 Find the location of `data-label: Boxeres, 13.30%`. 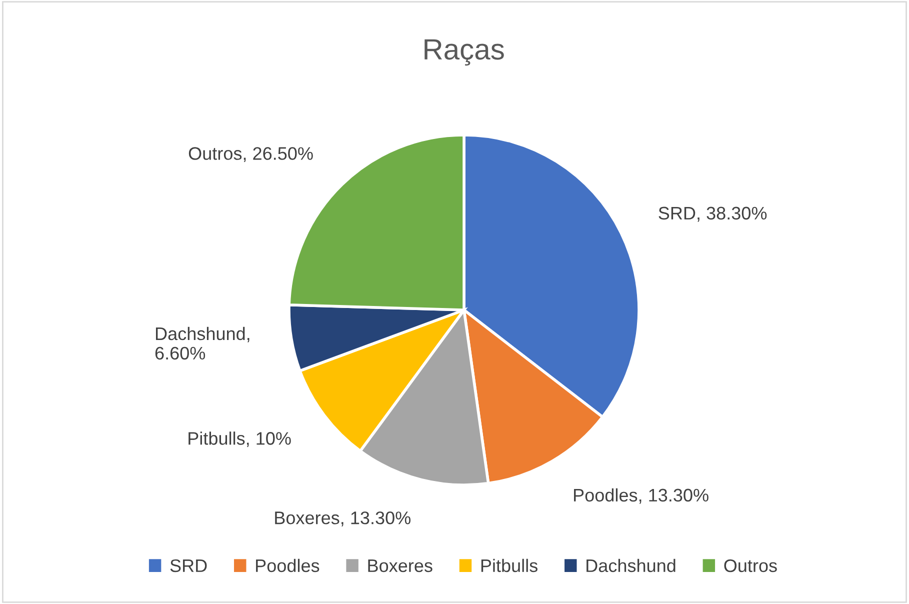

data-label: Boxeres, 13.30% is located at coordinates (342, 518).